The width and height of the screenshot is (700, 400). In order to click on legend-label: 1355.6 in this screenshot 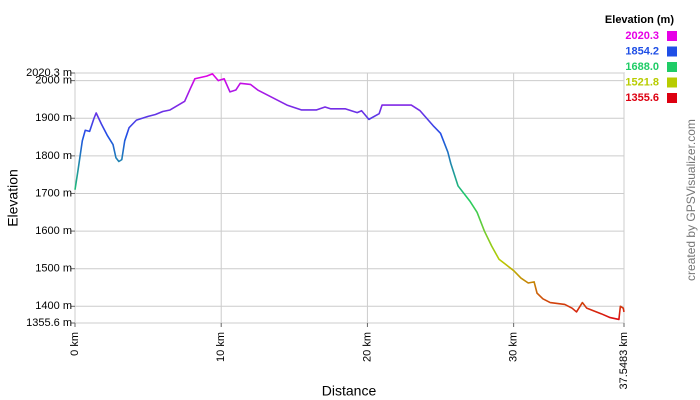, I will do `click(642, 98)`.